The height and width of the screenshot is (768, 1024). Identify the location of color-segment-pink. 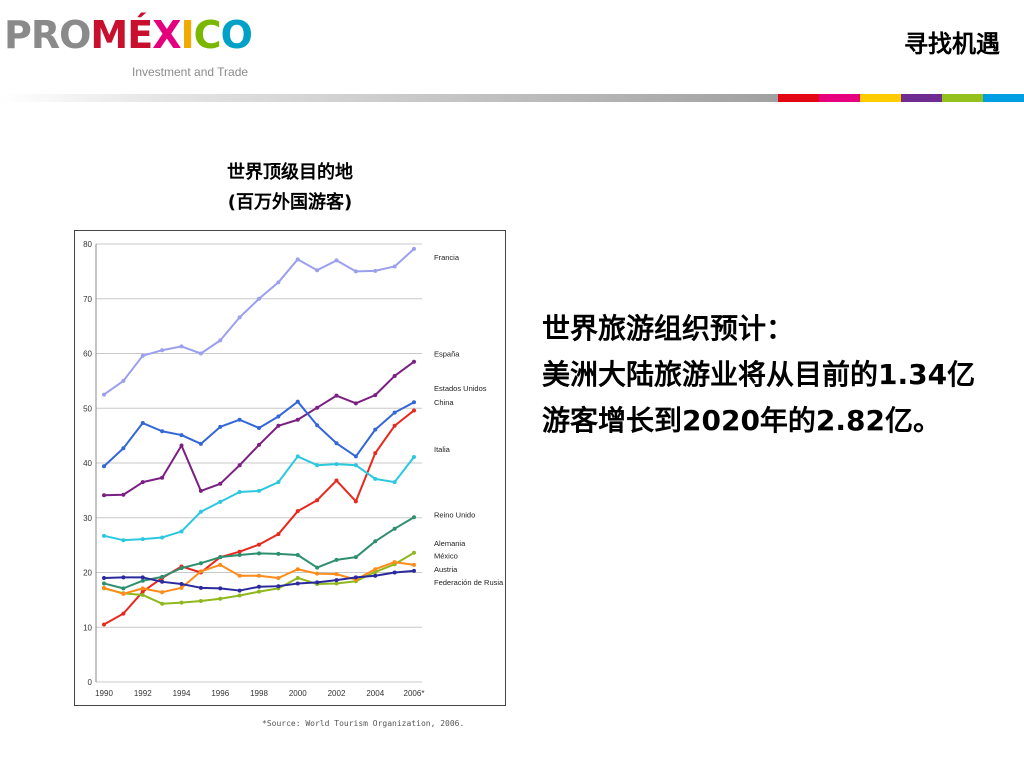
(839, 98).